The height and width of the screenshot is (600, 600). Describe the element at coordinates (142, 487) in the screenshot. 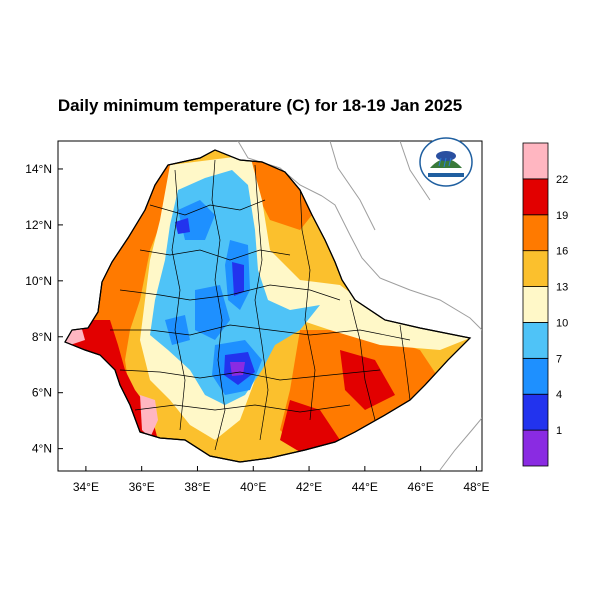

I see `x-tick-label: 36°E` at that location.